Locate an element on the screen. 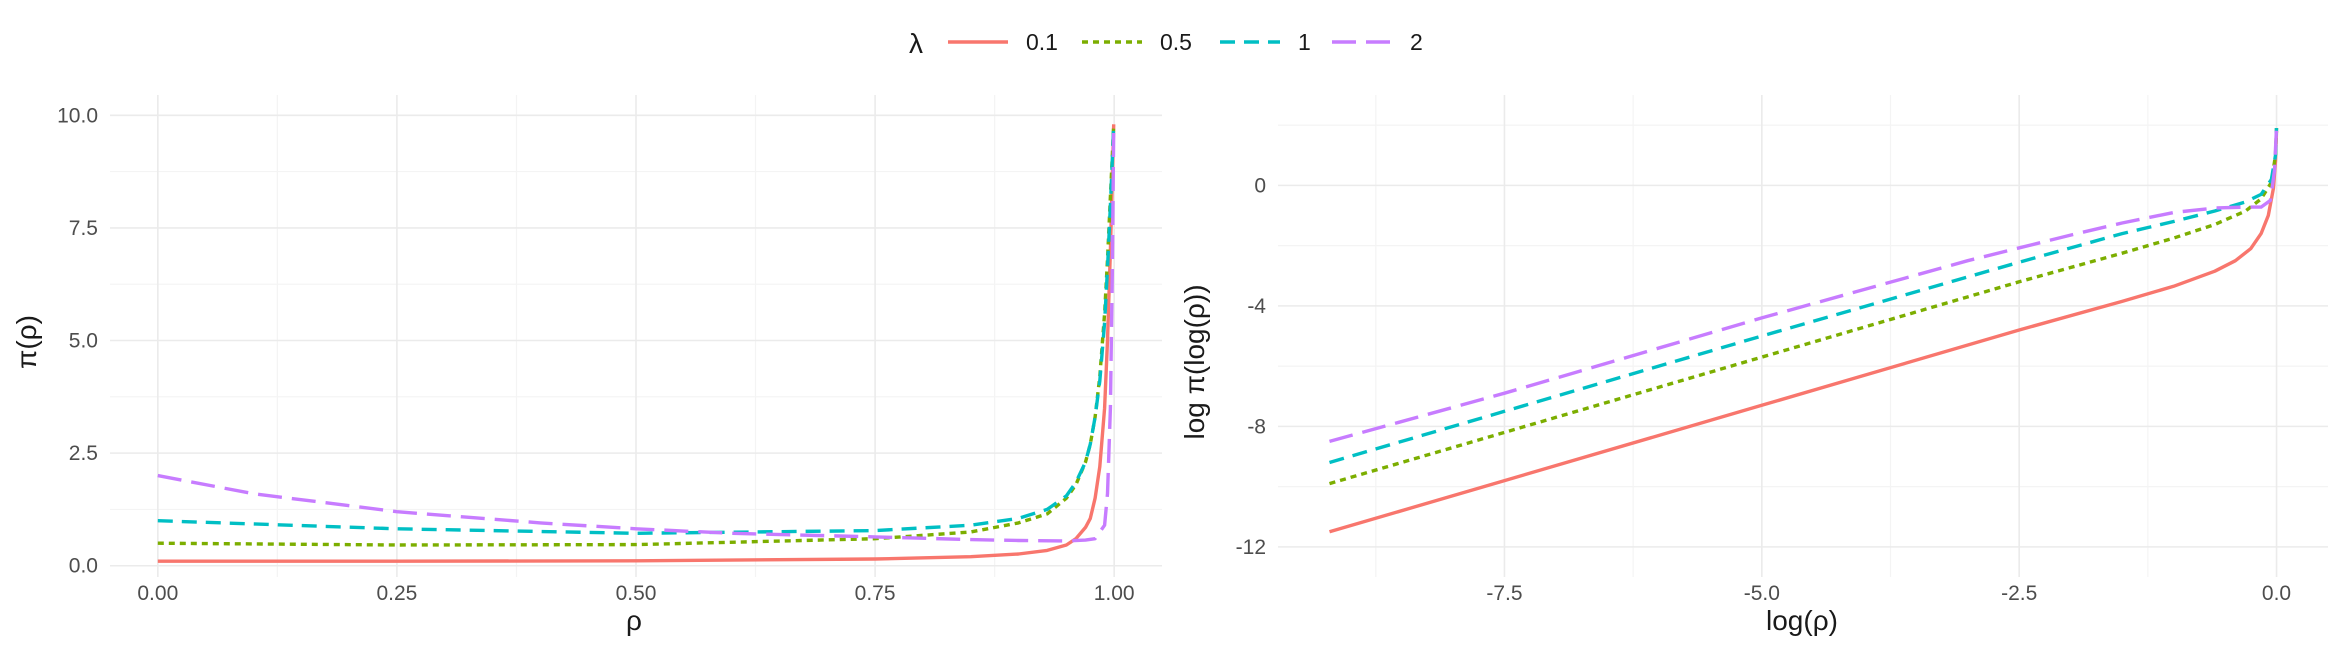  x-tick-label: -5.0 is located at coordinates (1762, 593).